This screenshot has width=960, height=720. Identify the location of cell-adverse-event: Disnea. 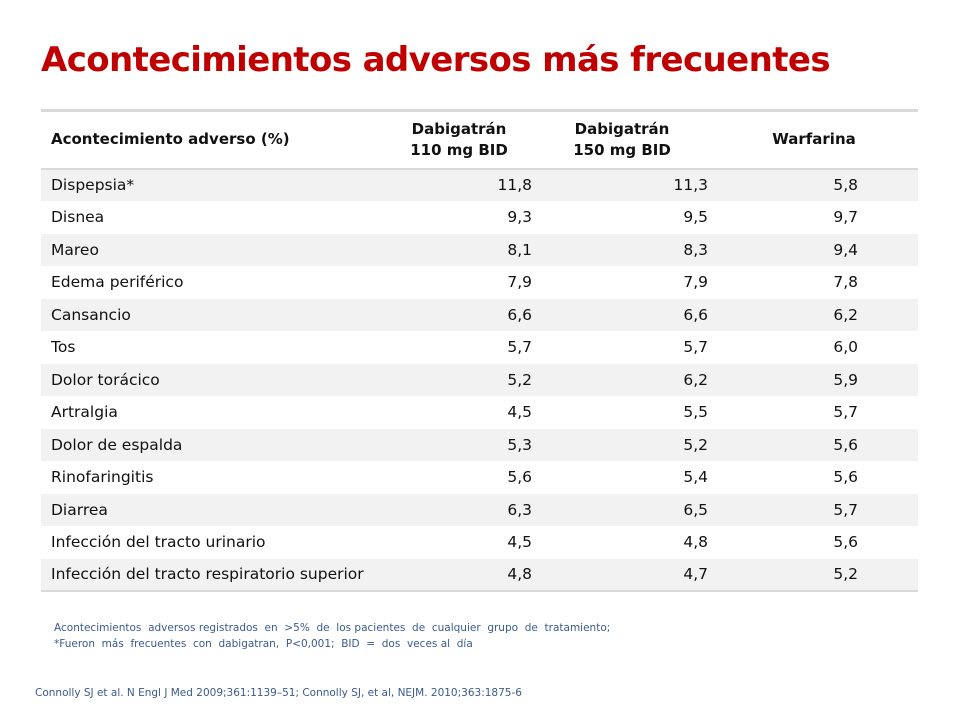
(78, 217).